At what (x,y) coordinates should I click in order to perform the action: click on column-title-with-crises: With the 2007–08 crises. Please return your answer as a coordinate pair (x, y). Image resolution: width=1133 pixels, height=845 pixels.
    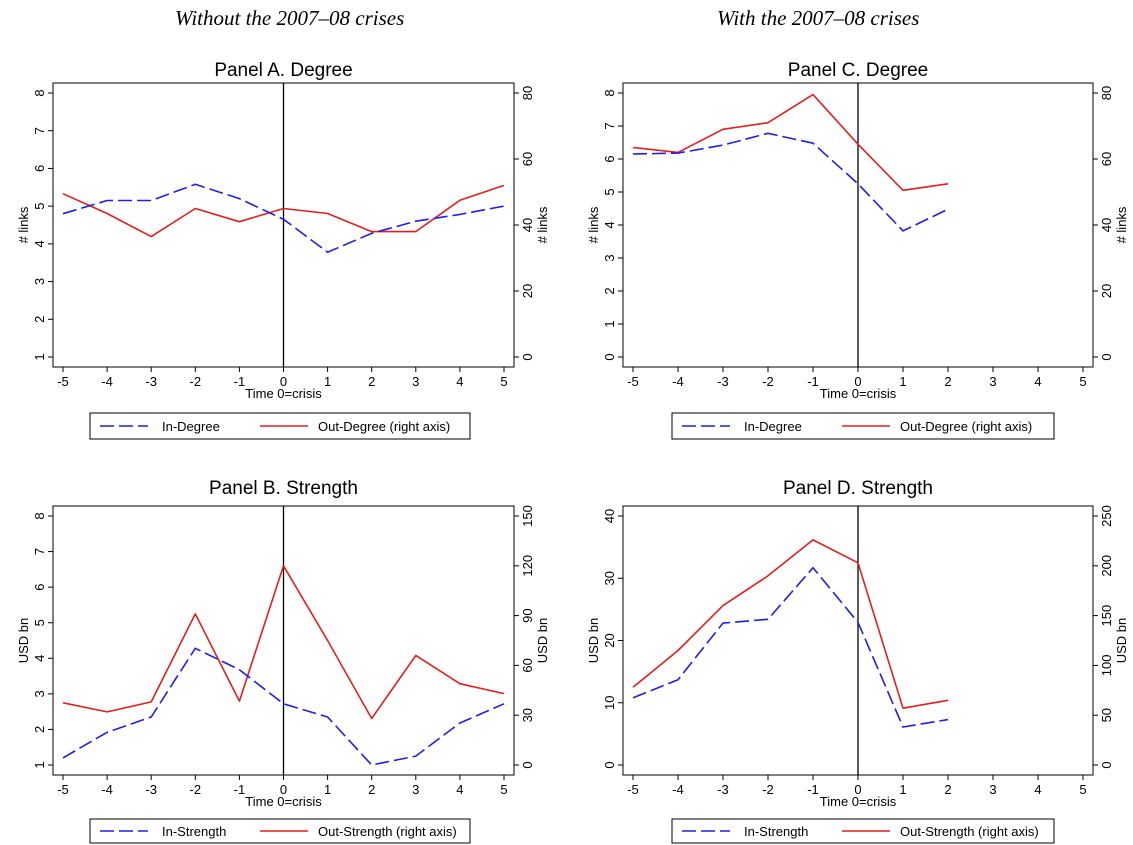
    Looking at the image, I should click on (818, 18).